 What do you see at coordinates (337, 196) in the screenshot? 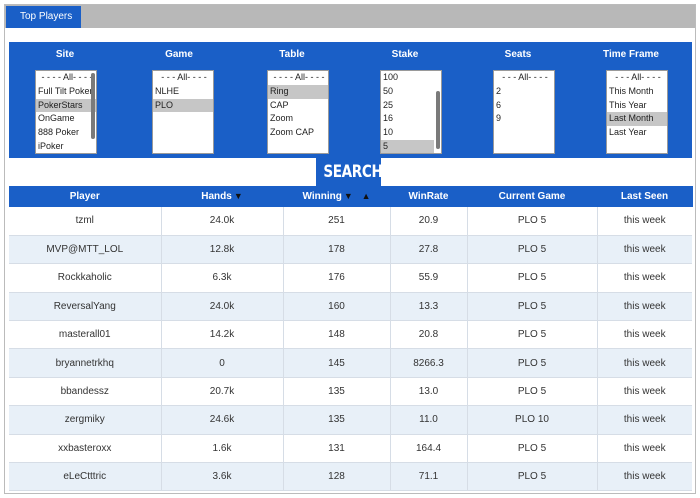
I see `column-header-winning: Winning ▼ ▲` at bounding box center [337, 196].